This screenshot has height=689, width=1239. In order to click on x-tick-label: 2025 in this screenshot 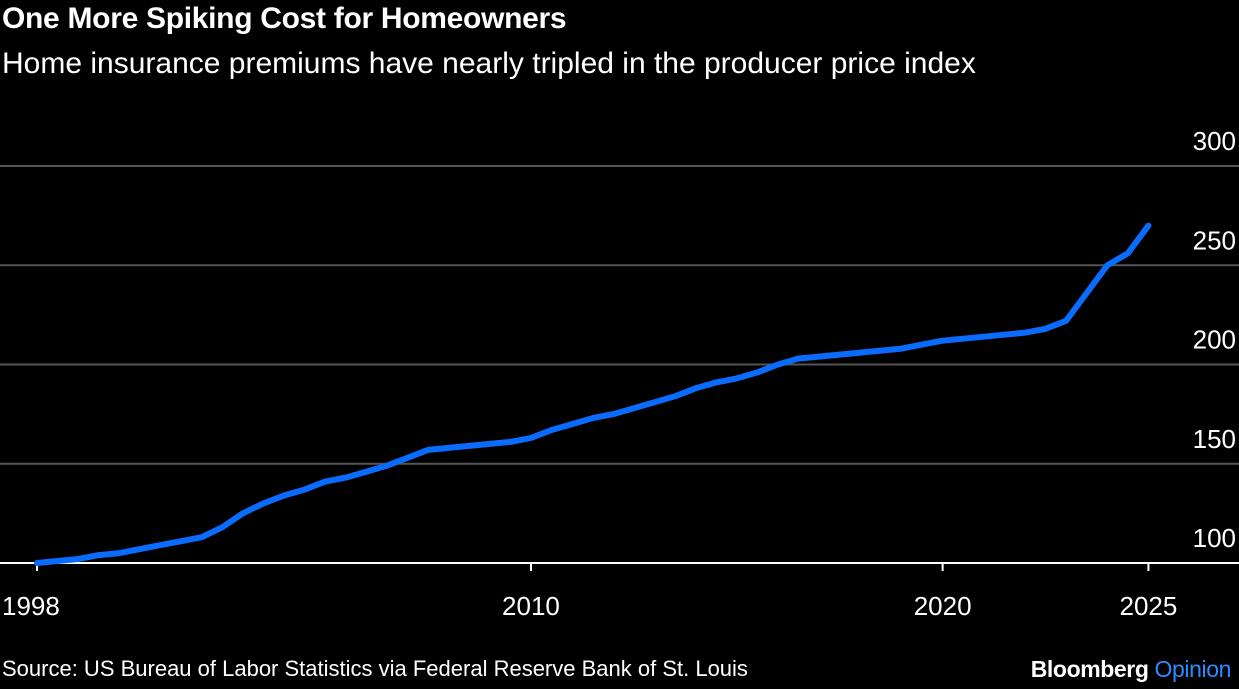, I will do `click(1149, 606)`.